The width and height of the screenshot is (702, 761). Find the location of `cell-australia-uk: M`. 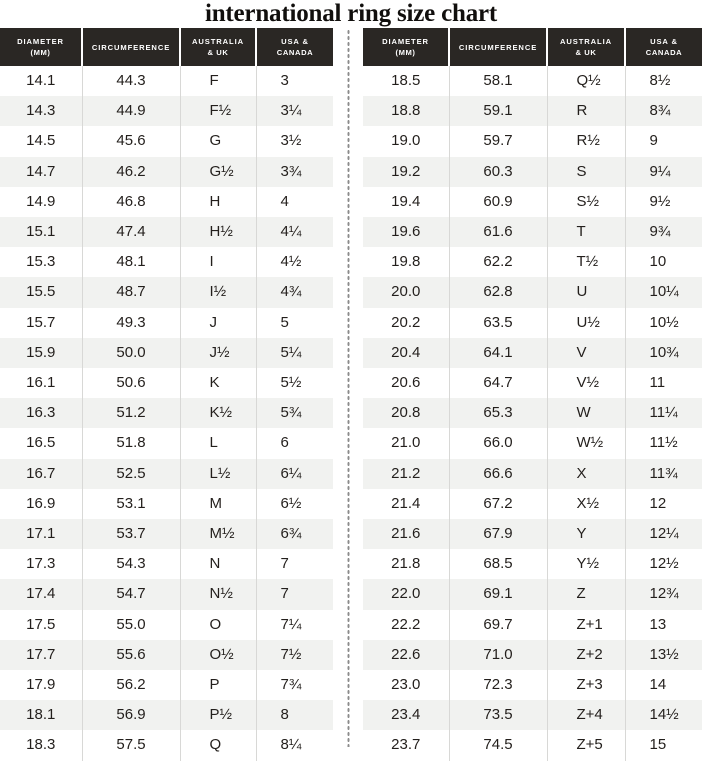

cell-australia-uk: M is located at coordinates (218, 504).